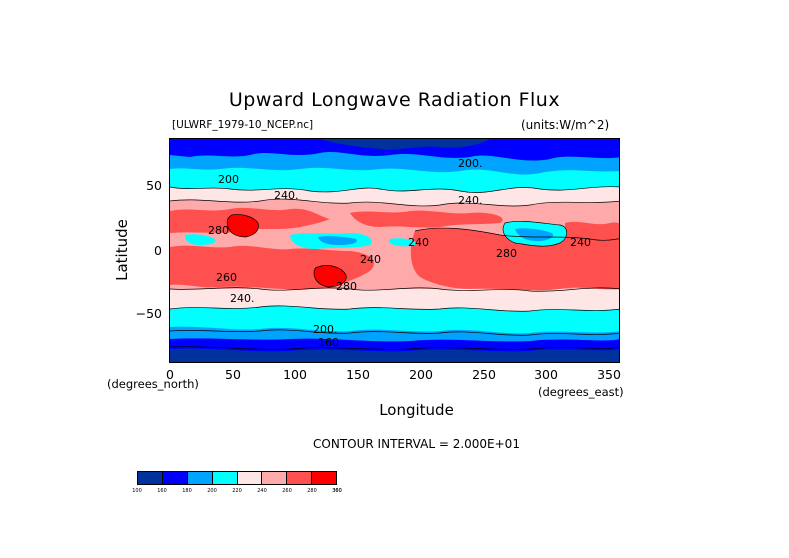  I want to click on x-tick-label: 0, so click(170, 374).